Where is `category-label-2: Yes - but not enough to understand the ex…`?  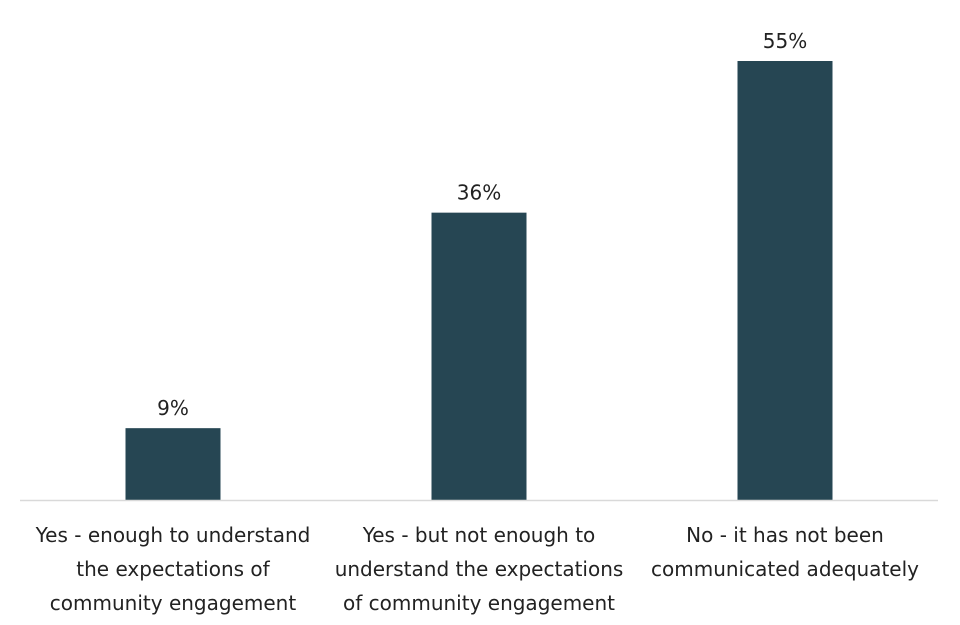 category-label-2: Yes - but not enough to understand the ex… is located at coordinates (479, 569).